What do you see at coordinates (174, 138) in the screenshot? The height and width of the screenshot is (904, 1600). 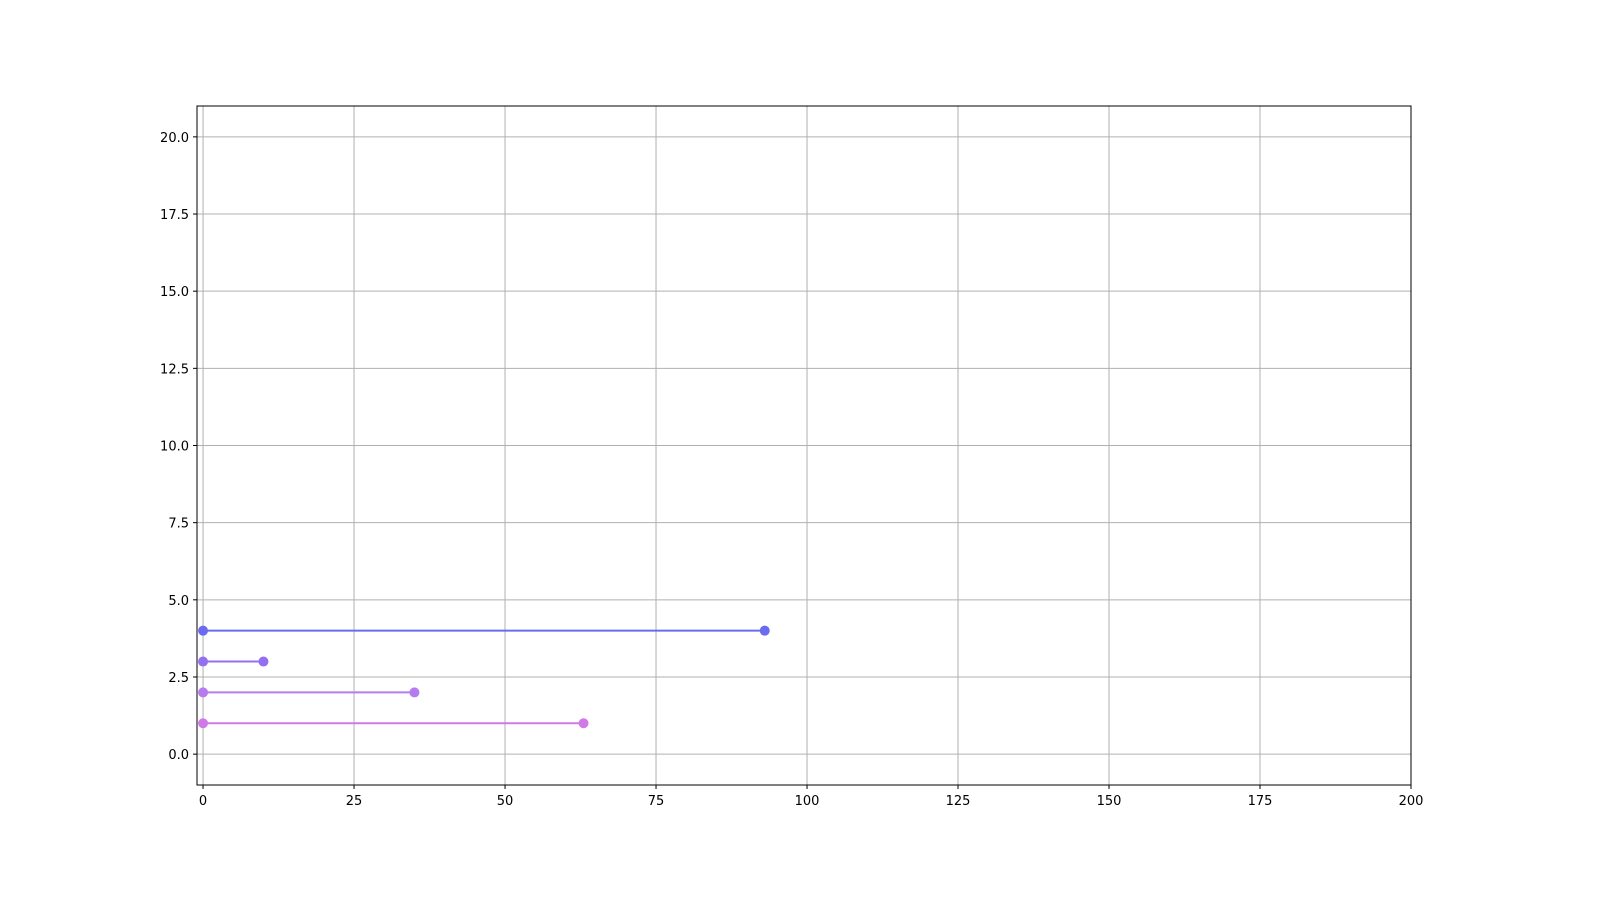 I see `y-tick-label: 20.0` at bounding box center [174, 138].